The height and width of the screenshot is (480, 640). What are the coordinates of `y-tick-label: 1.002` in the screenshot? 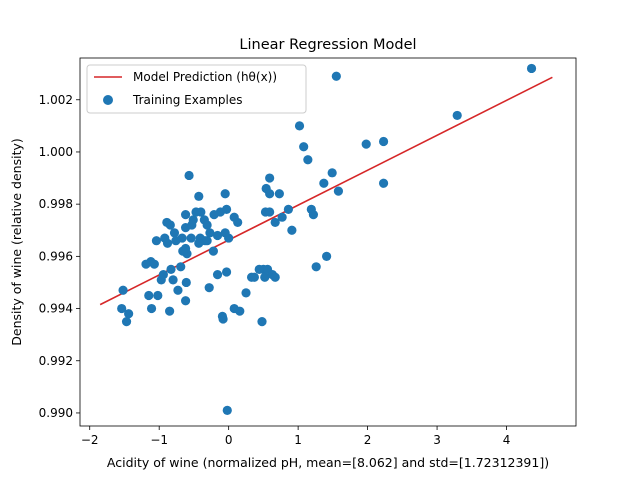 It's located at (56, 100).